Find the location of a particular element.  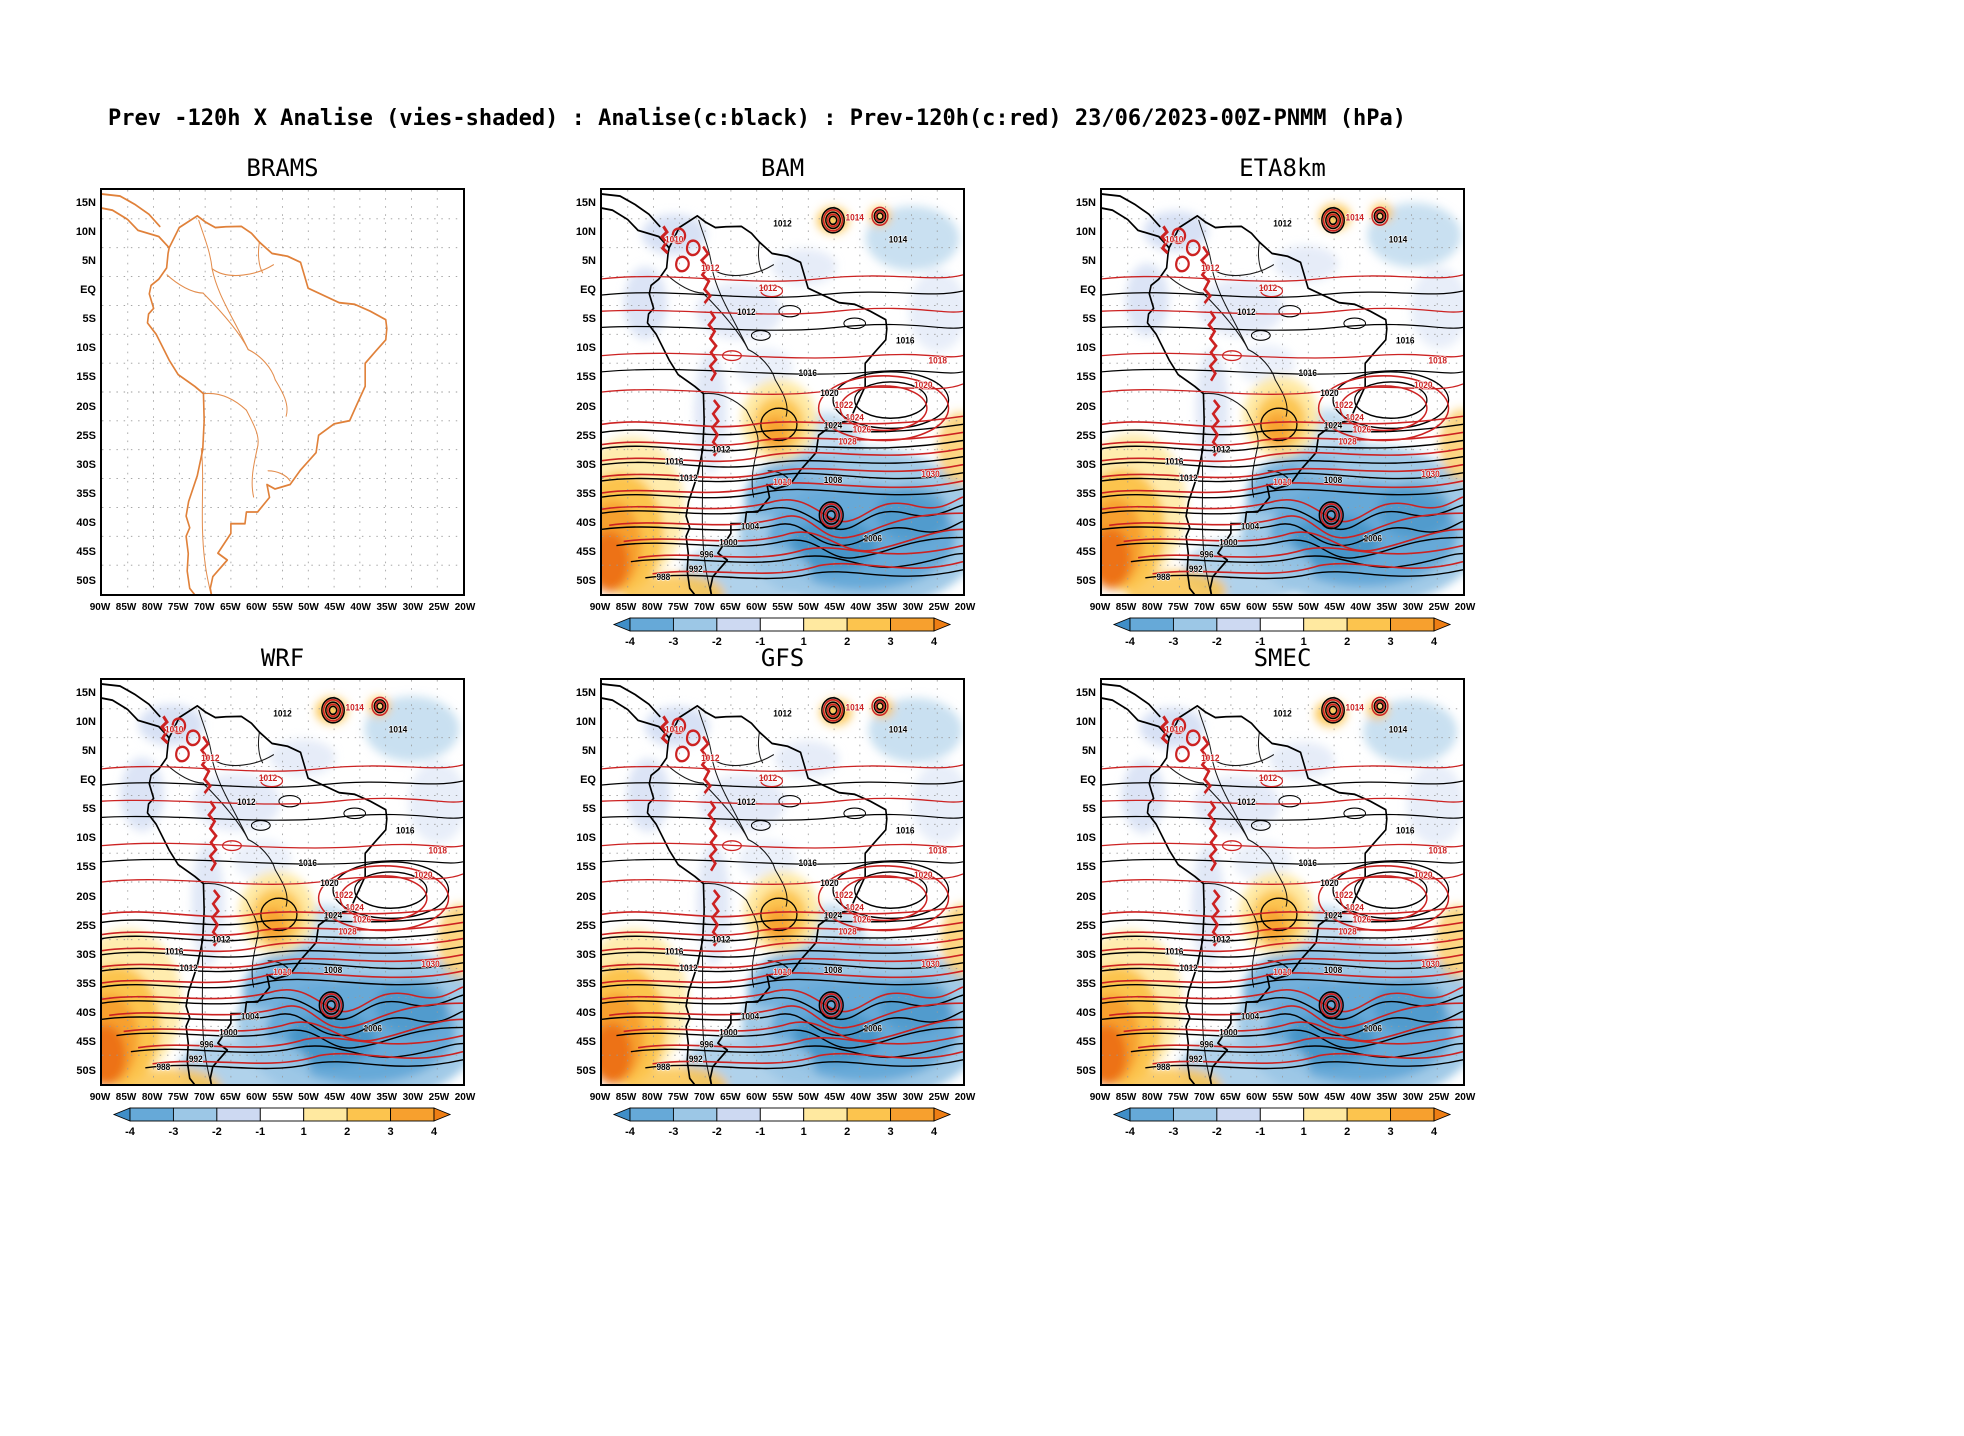

isobar-label: 996 is located at coordinates (707, 1044).